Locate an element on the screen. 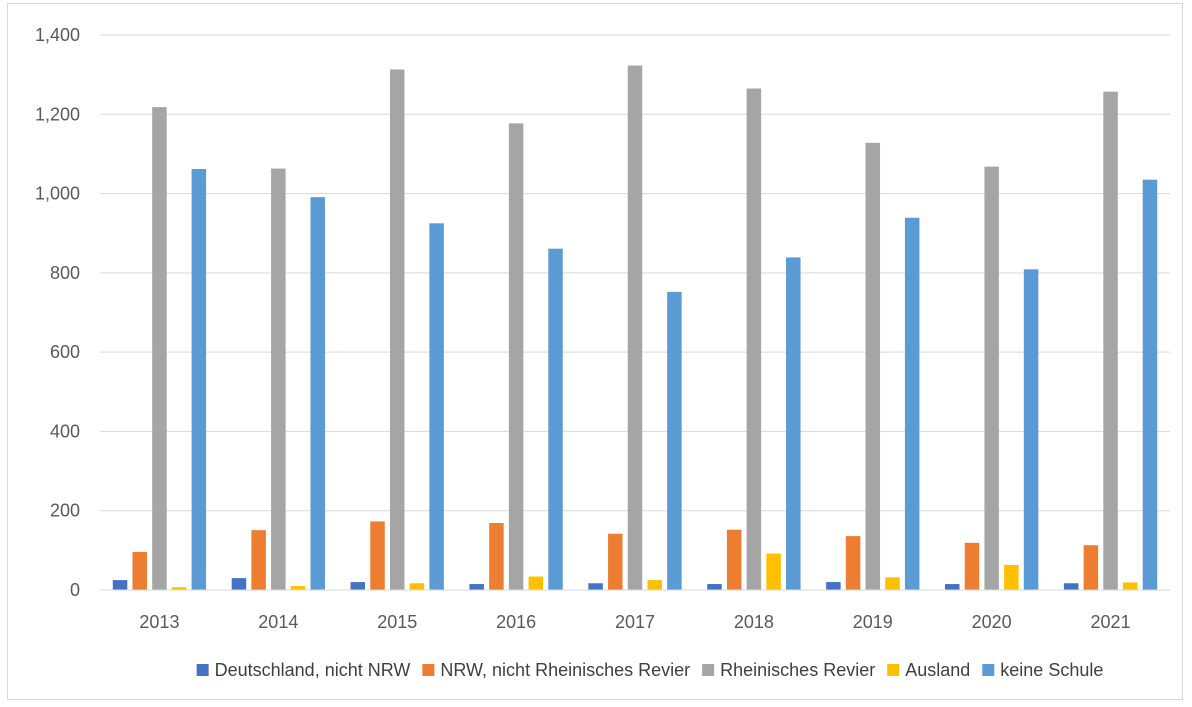 This screenshot has width=1192, height=707. legend-label: Ausland is located at coordinates (937, 670).